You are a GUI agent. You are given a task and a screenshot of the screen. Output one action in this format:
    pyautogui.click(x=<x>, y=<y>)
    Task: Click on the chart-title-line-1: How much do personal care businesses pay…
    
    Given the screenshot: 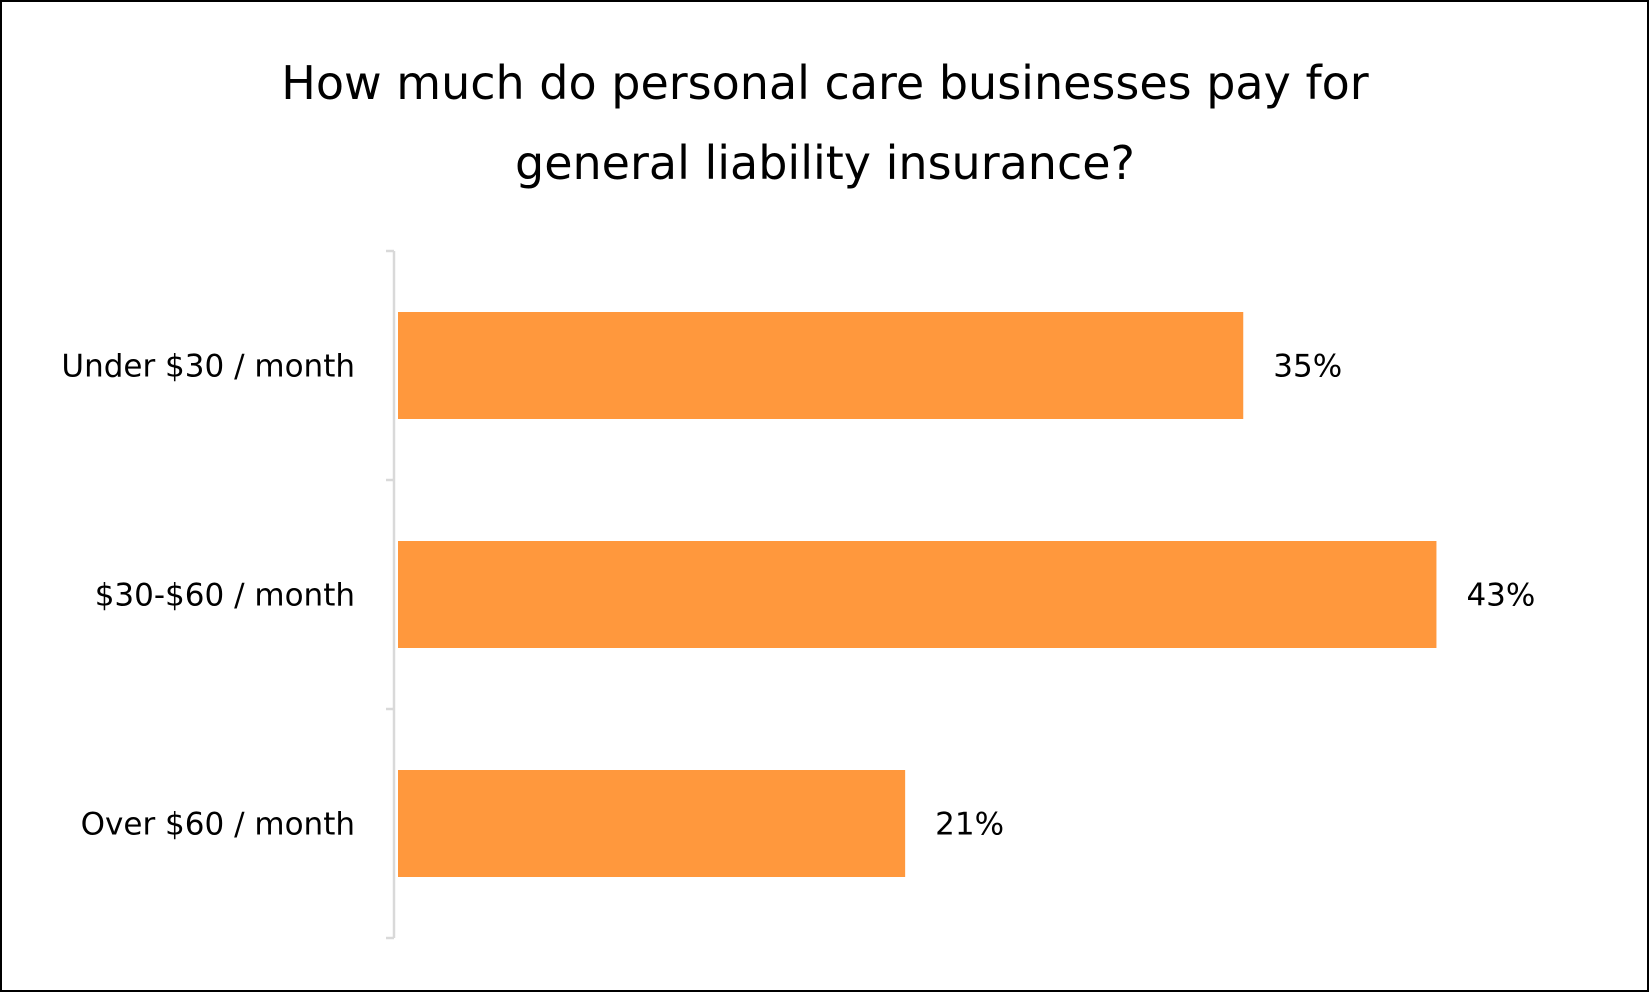 What is the action you would take?
    pyautogui.click(x=824, y=83)
    